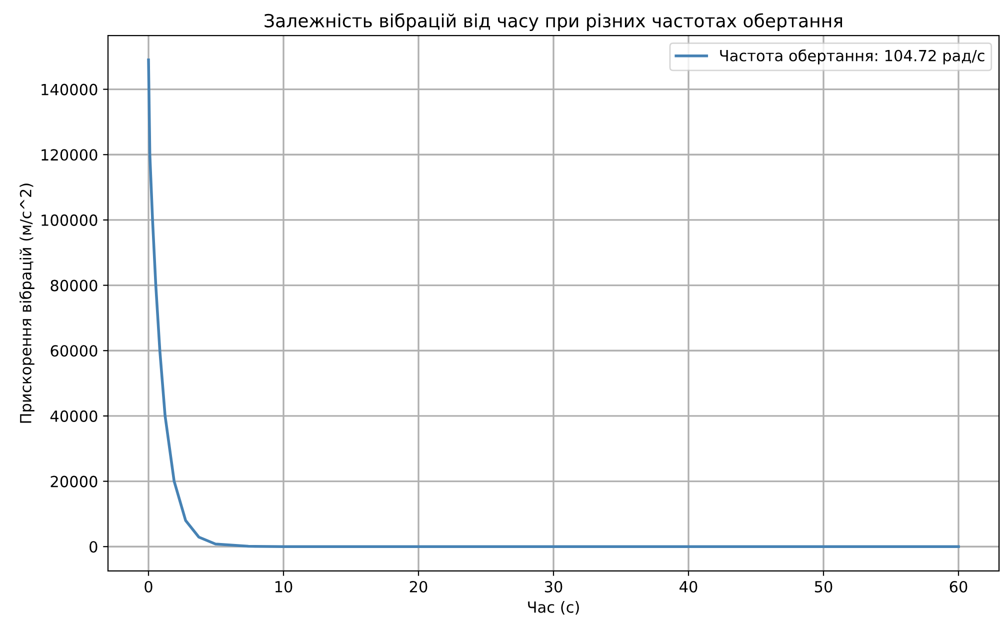  What do you see at coordinates (70, 155) in the screenshot?
I see `y-tick-label: 120000` at bounding box center [70, 155].